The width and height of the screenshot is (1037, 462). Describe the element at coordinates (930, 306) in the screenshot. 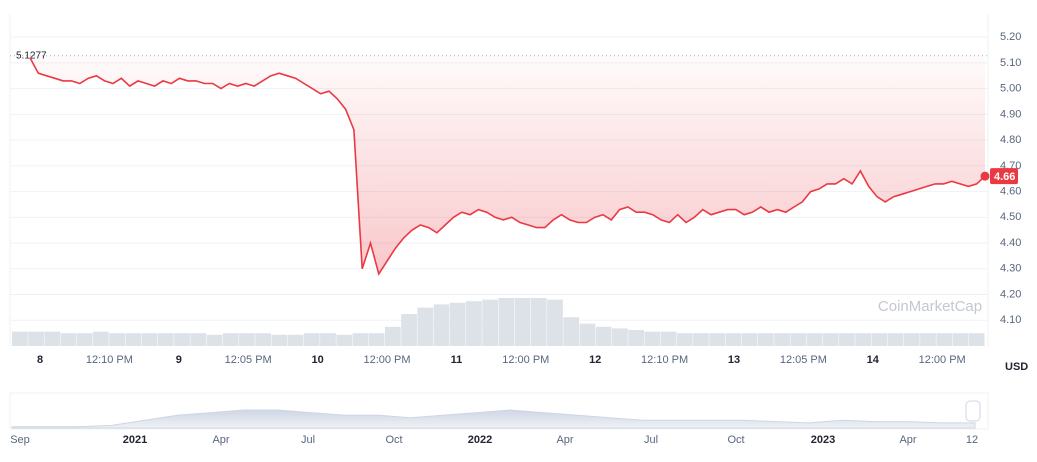

I see `watermark: CoinMarketCap` at that location.